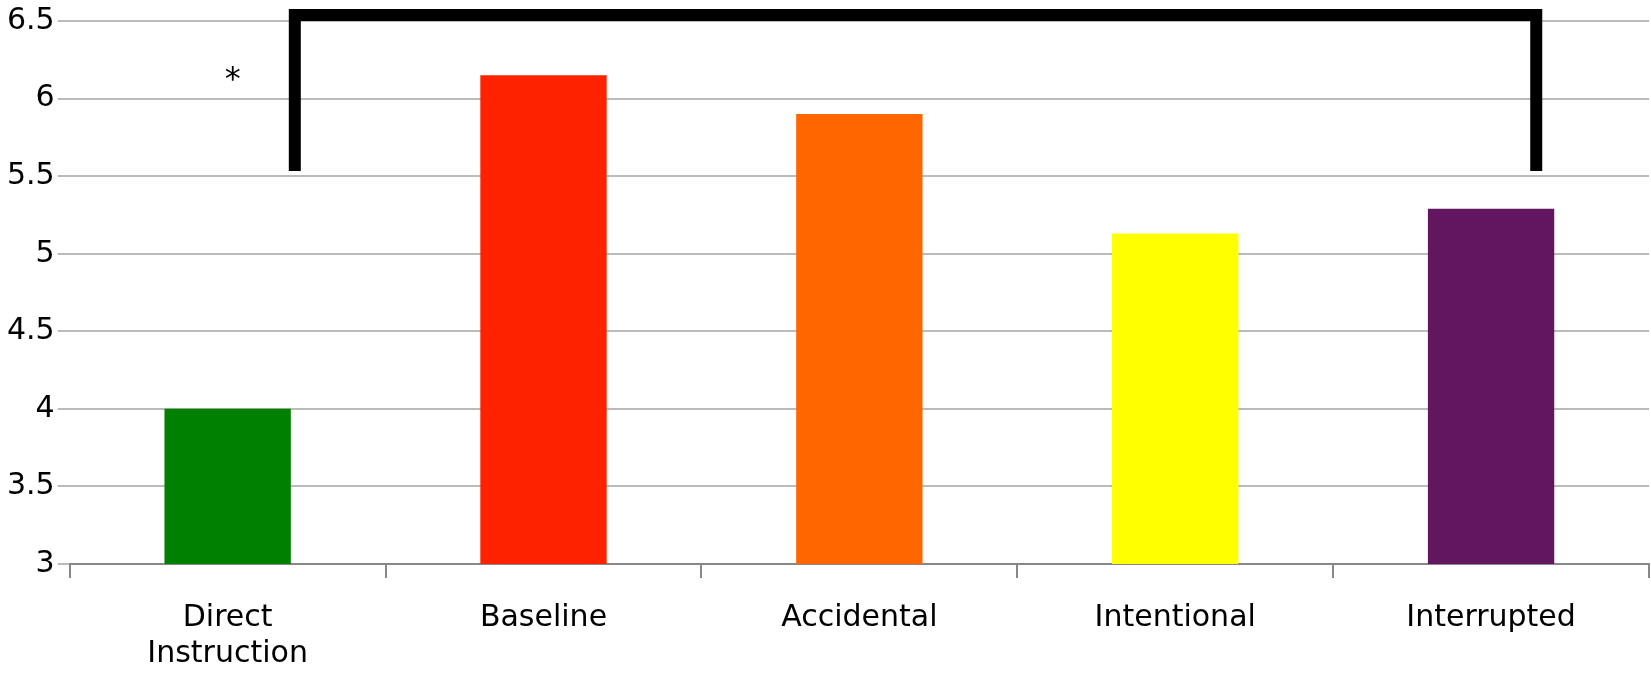 This screenshot has height=698, width=1651. Describe the element at coordinates (30, 173) in the screenshot. I see `y-tick-label: 5.5` at that location.